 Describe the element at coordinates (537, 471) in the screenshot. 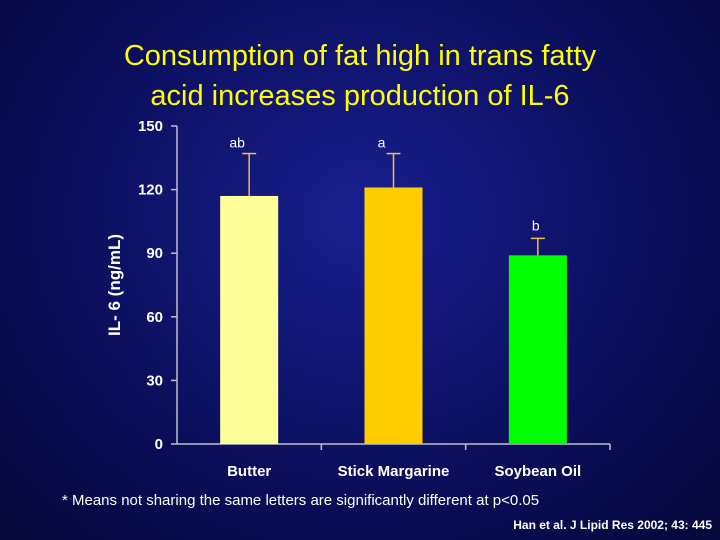

I see `x-tick-label: Soybean Oil` at that location.